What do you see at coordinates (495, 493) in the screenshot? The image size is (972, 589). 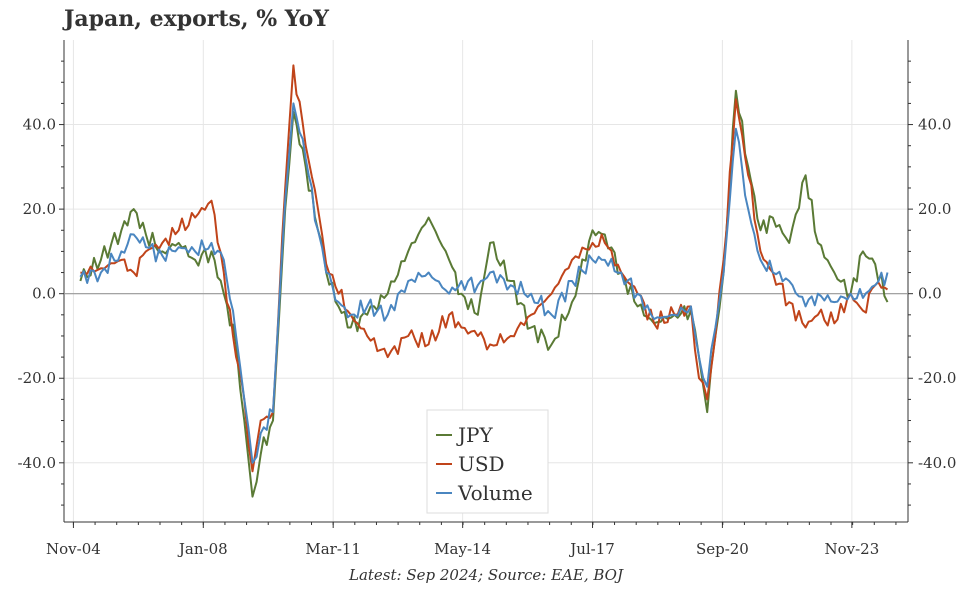 I see `legend-label-volume: Volume` at bounding box center [495, 493].